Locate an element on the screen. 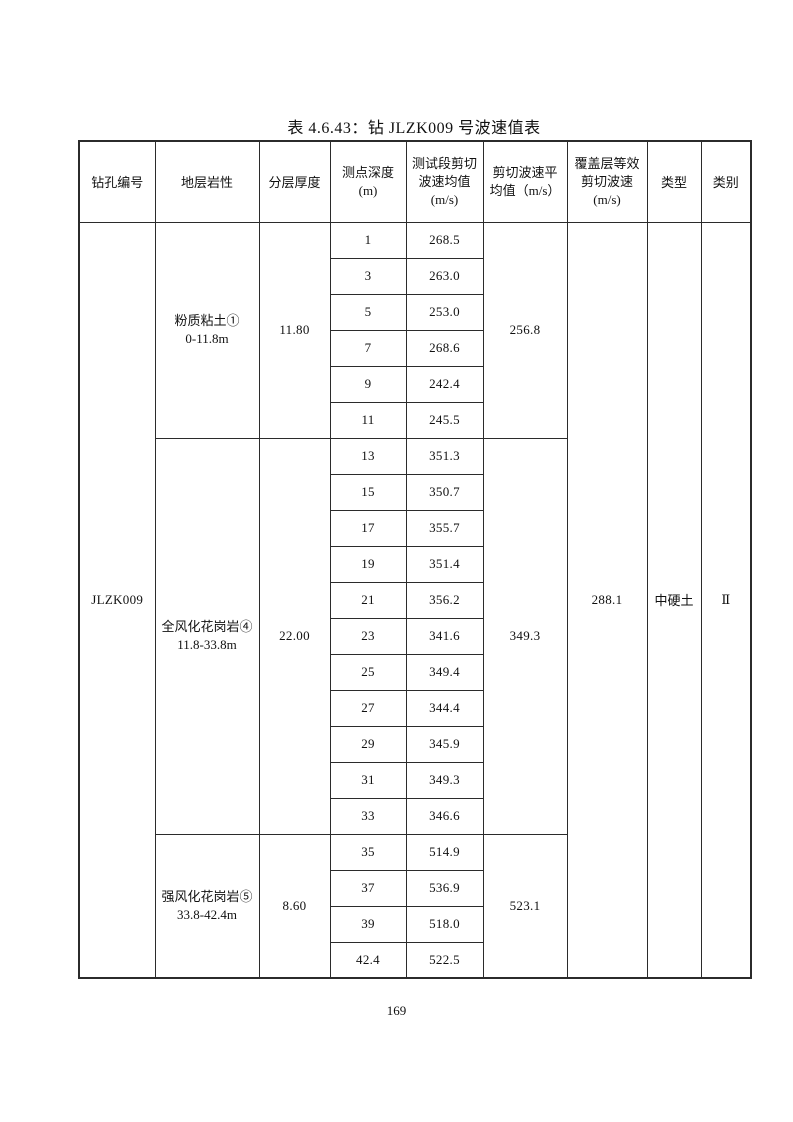 The image size is (793, 1122). velocity-cell: 253.0 is located at coordinates (444, 312).